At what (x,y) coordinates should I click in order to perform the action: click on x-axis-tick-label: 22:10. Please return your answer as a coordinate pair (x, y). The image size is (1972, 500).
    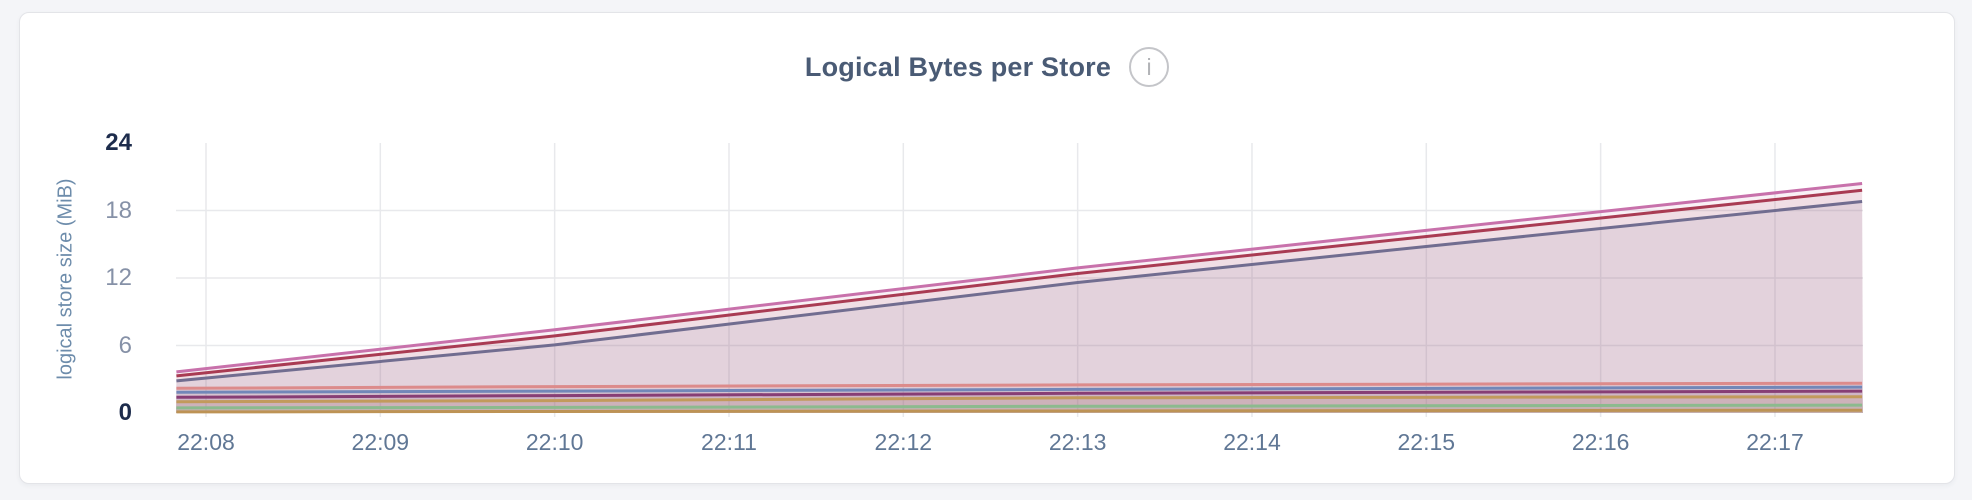
    Looking at the image, I should click on (554, 442).